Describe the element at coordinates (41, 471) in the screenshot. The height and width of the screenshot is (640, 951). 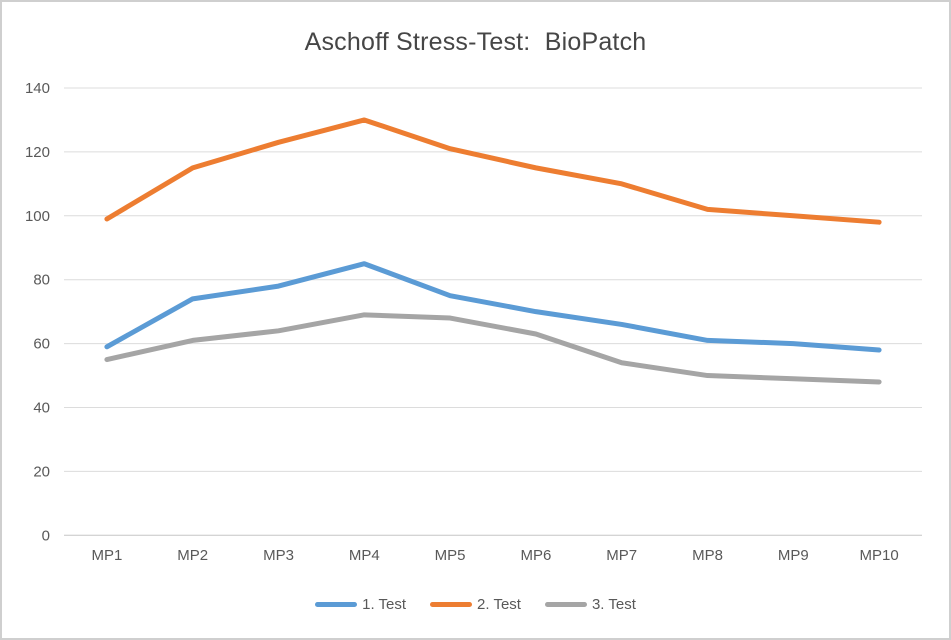
I see `y-tick-label: 20` at that location.